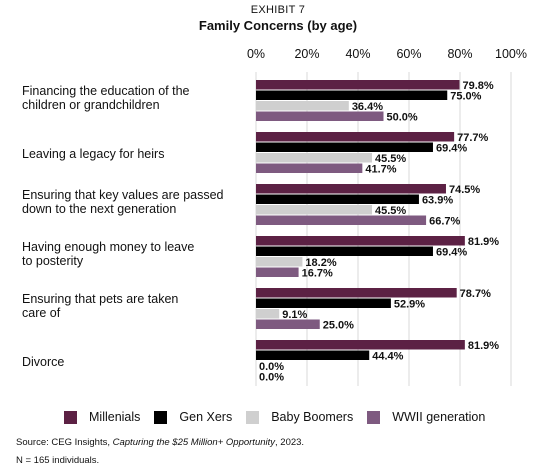 The width and height of the screenshot is (556, 470). Describe the element at coordinates (294, 315) in the screenshot. I see `data-label: 9.1%` at that location.